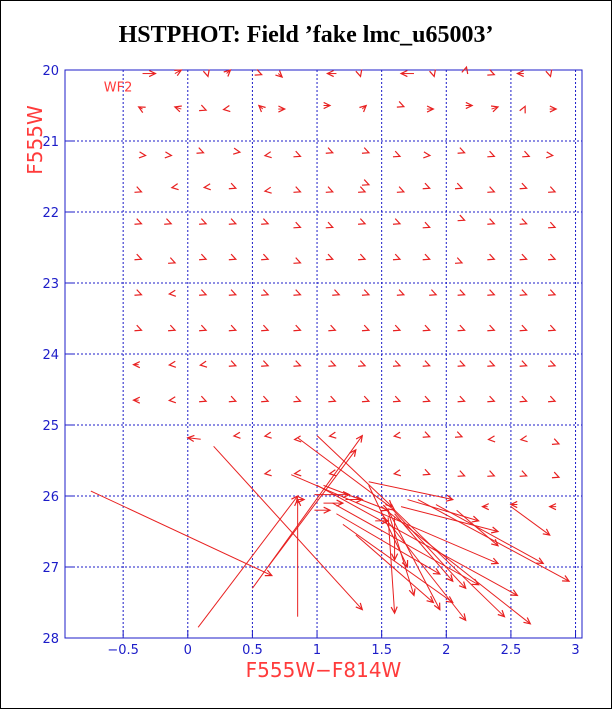  What do you see at coordinates (343, 644) in the screenshot?
I see `x-axis: −0.5 0 0.5 1 1.5 2 2.5 3` at bounding box center [343, 644].